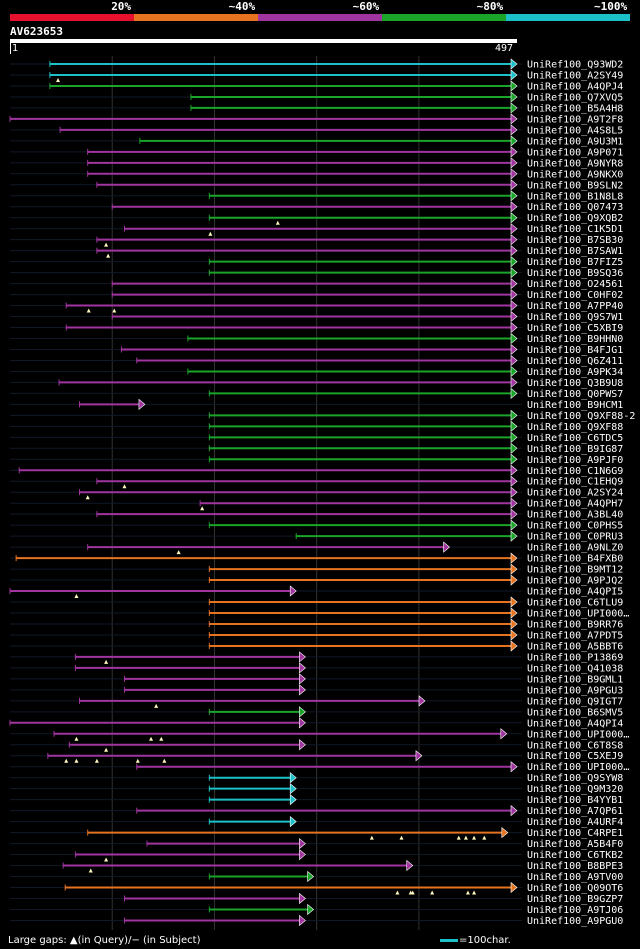 This screenshot has height=949, width=640. What do you see at coordinates (575, 174) in the screenshot?
I see `hit-label: UniRef100_A9NKX0` at bounding box center [575, 174].